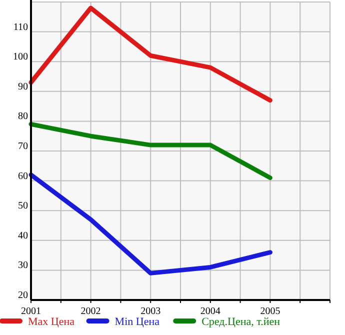 The height and width of the screenshot is (335, 345). Describe the element at coordinates (23, 266) in the screenshot. I see `y-tick-label: 30` at that location.